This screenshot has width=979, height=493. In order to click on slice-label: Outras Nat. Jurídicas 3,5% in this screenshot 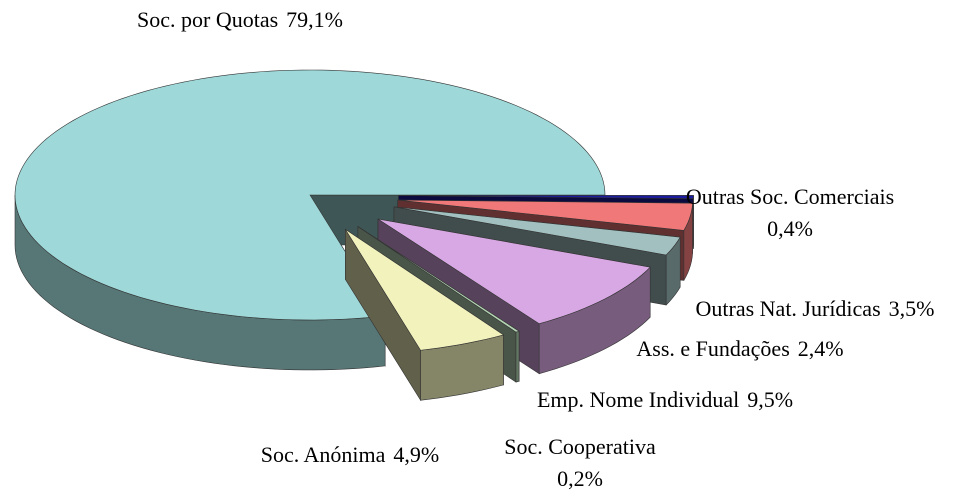, I will do `click(815, 308)`.